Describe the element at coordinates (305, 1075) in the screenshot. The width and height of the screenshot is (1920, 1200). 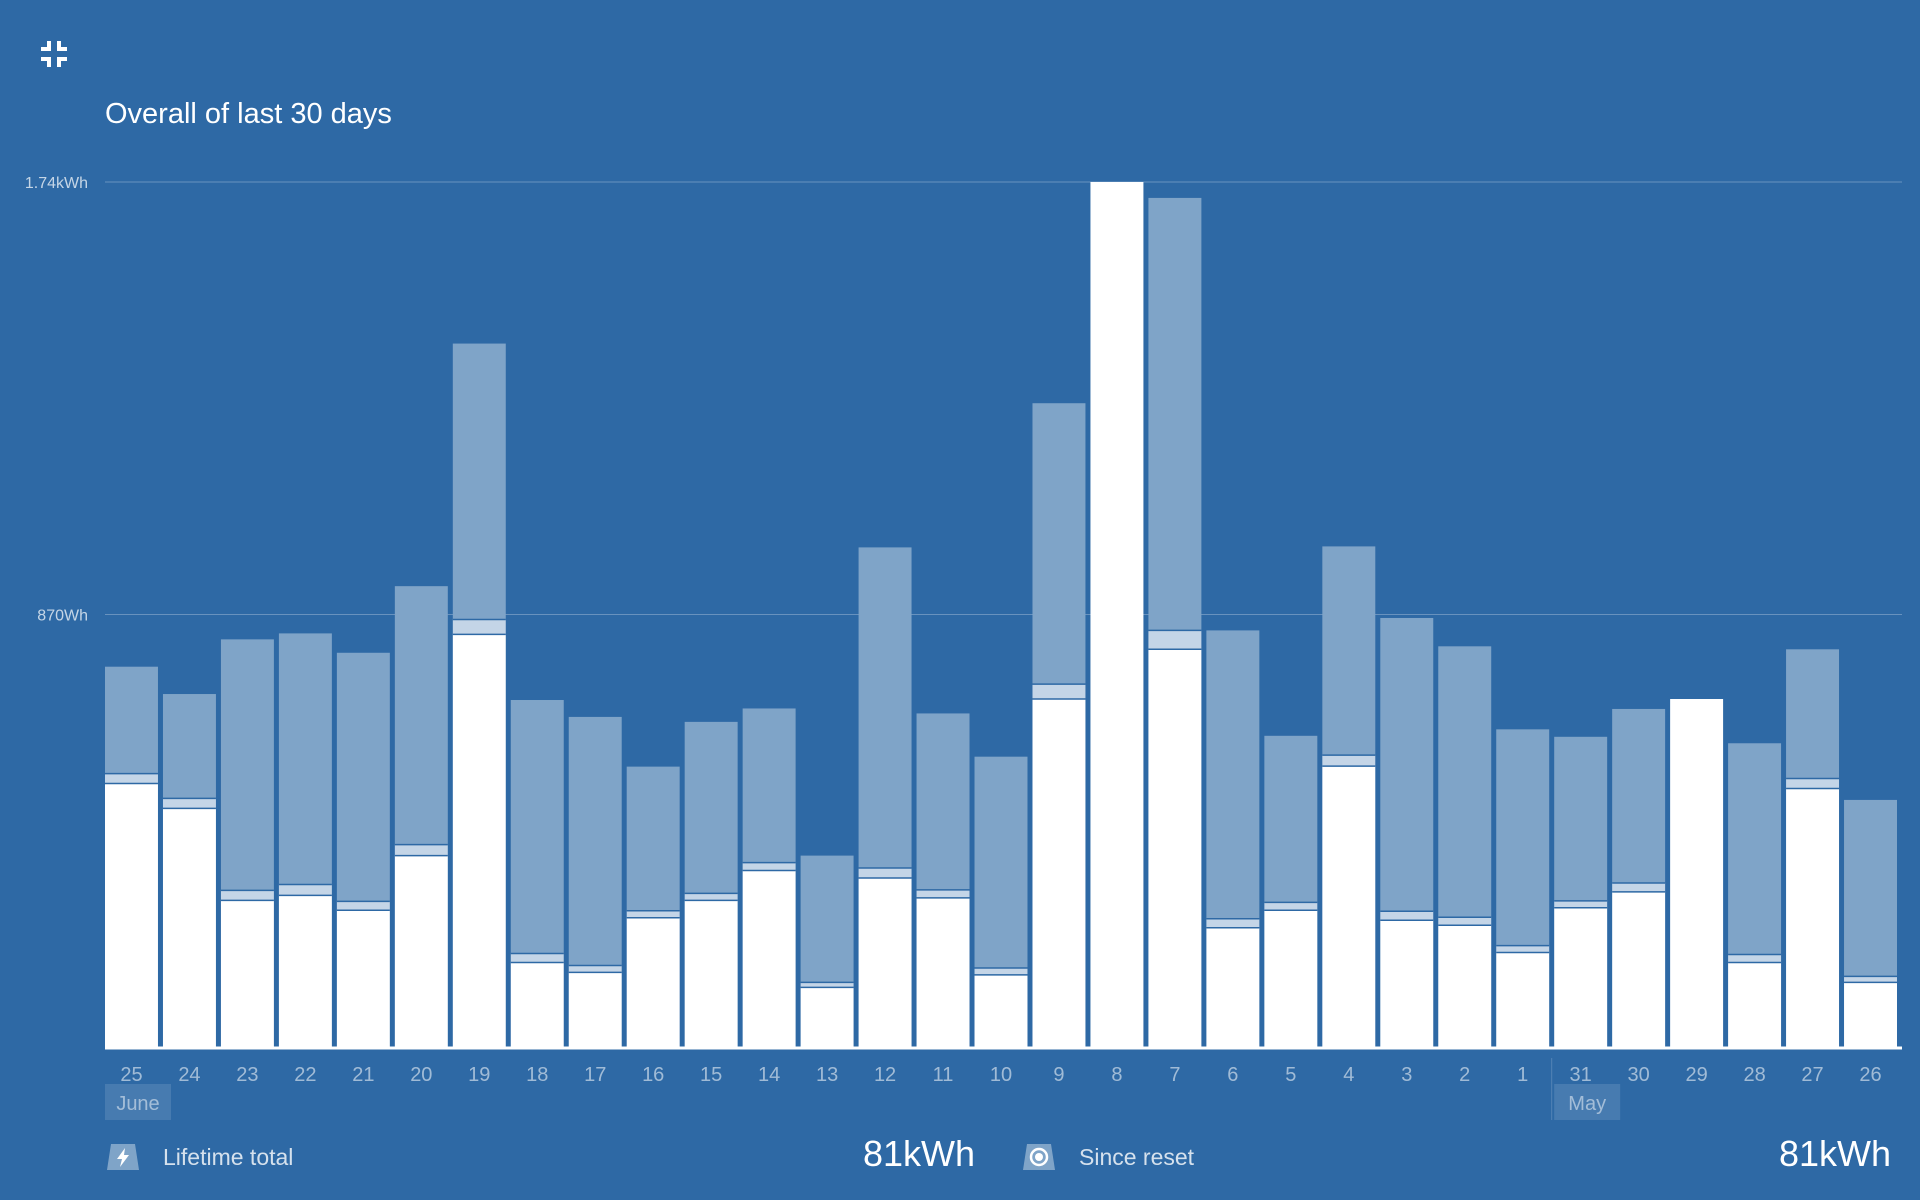
I see `x-tick-label: 22` at that location.